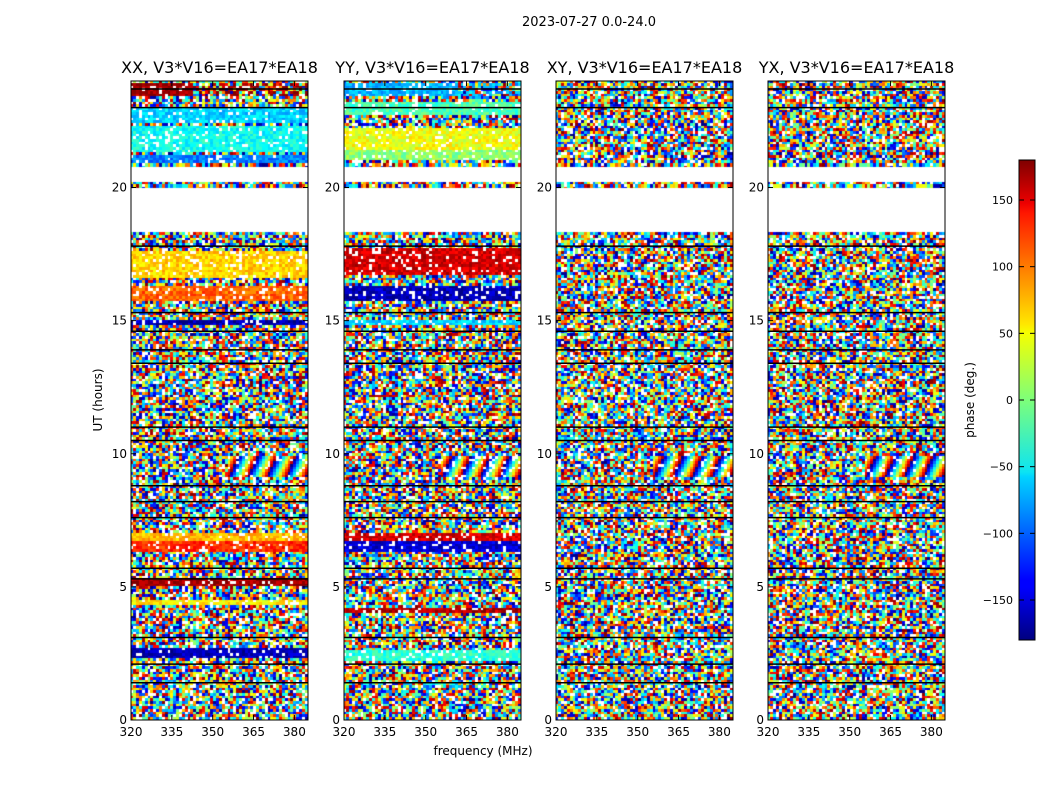  What do you see at coordinates (1002, 200) in the screenshot?
I see `colorbar-tick-label: 150` at bounding box center [1002, 200].